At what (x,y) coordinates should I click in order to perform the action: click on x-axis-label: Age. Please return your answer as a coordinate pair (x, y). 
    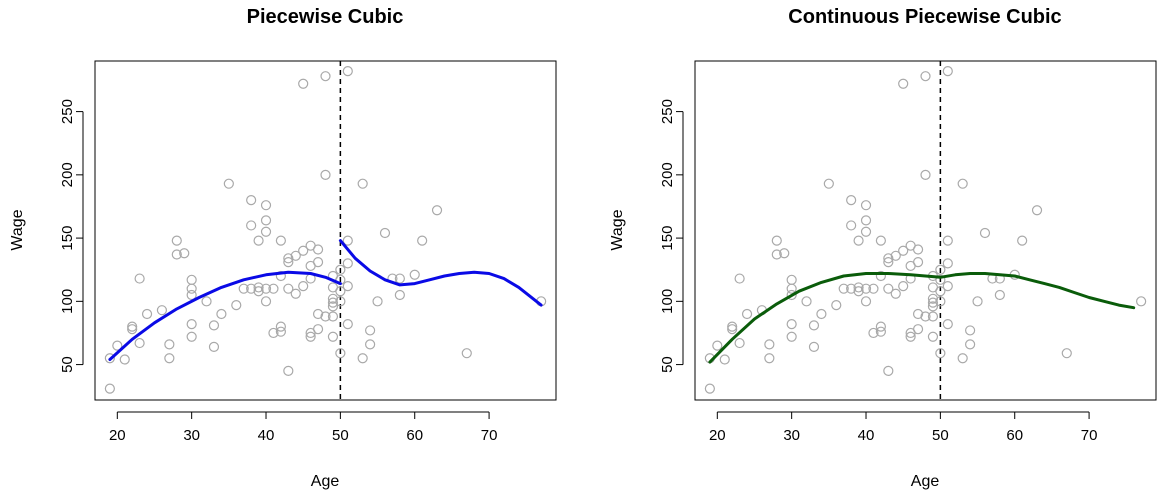
    Looking at the image, I should click on (925, 481).